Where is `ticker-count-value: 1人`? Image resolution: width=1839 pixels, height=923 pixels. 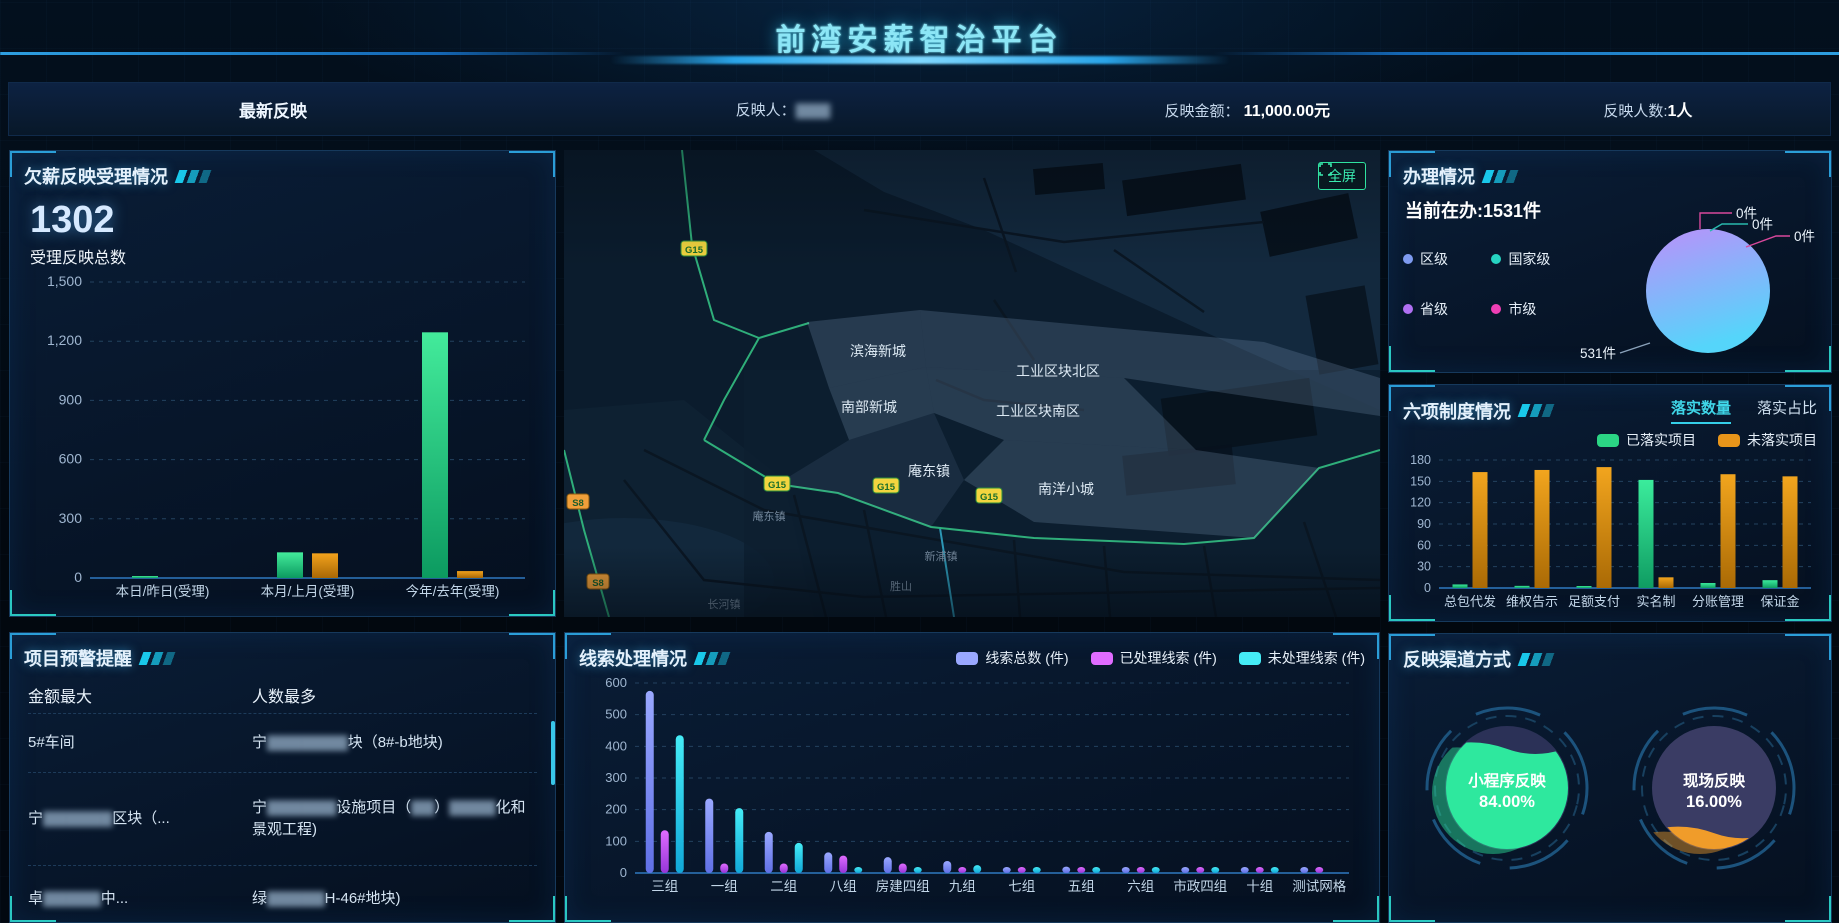
ticker-count-value: 1人 is located at coordinates (1680, 111).